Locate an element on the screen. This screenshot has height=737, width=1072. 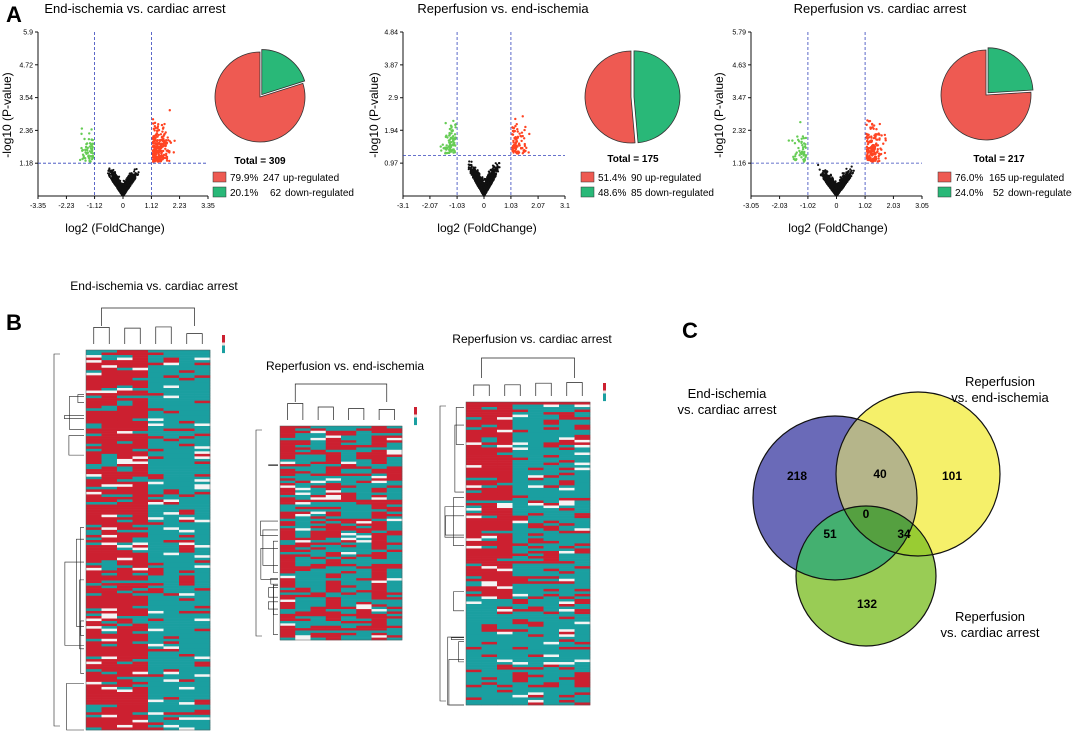
volcano-title: Reperfusion vs. cardiac arrest is located at coordinates (880, 8).